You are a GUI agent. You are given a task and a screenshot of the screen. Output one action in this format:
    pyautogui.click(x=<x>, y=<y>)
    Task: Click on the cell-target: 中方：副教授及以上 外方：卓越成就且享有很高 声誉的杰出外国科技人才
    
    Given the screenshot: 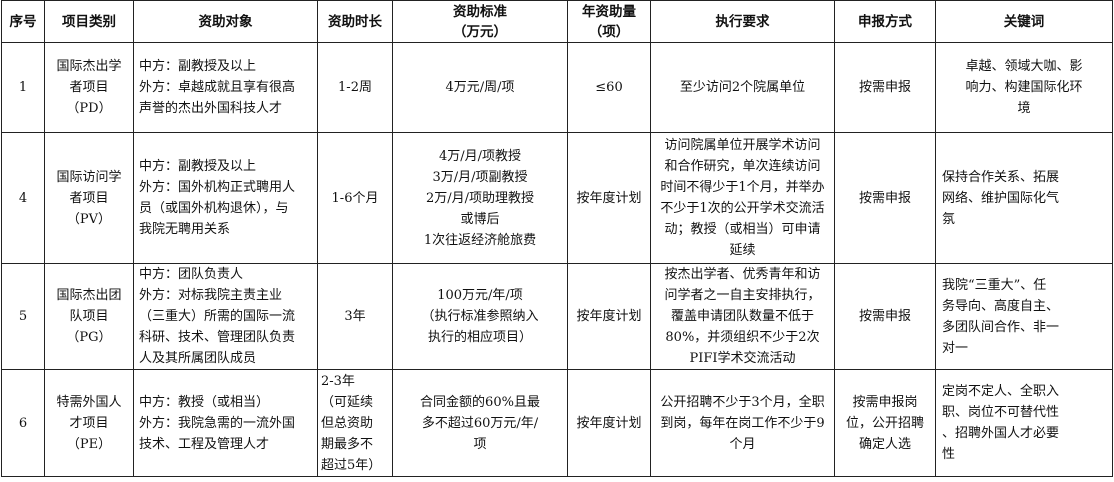 What is the action you would take?
    pyautogui.click(x=225, y=87)
    